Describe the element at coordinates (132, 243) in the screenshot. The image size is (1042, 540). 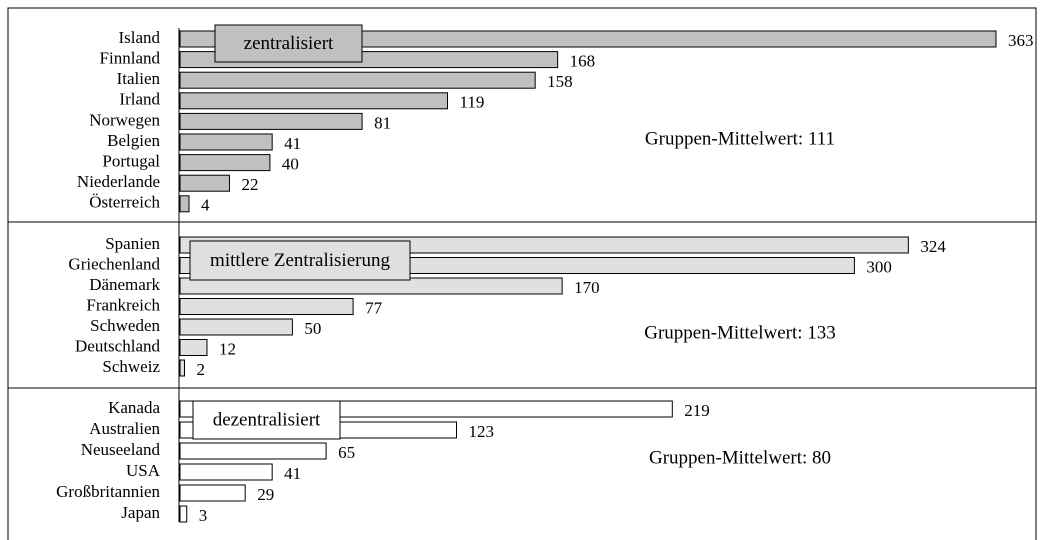
I see `category-label: Spanien` at that location.